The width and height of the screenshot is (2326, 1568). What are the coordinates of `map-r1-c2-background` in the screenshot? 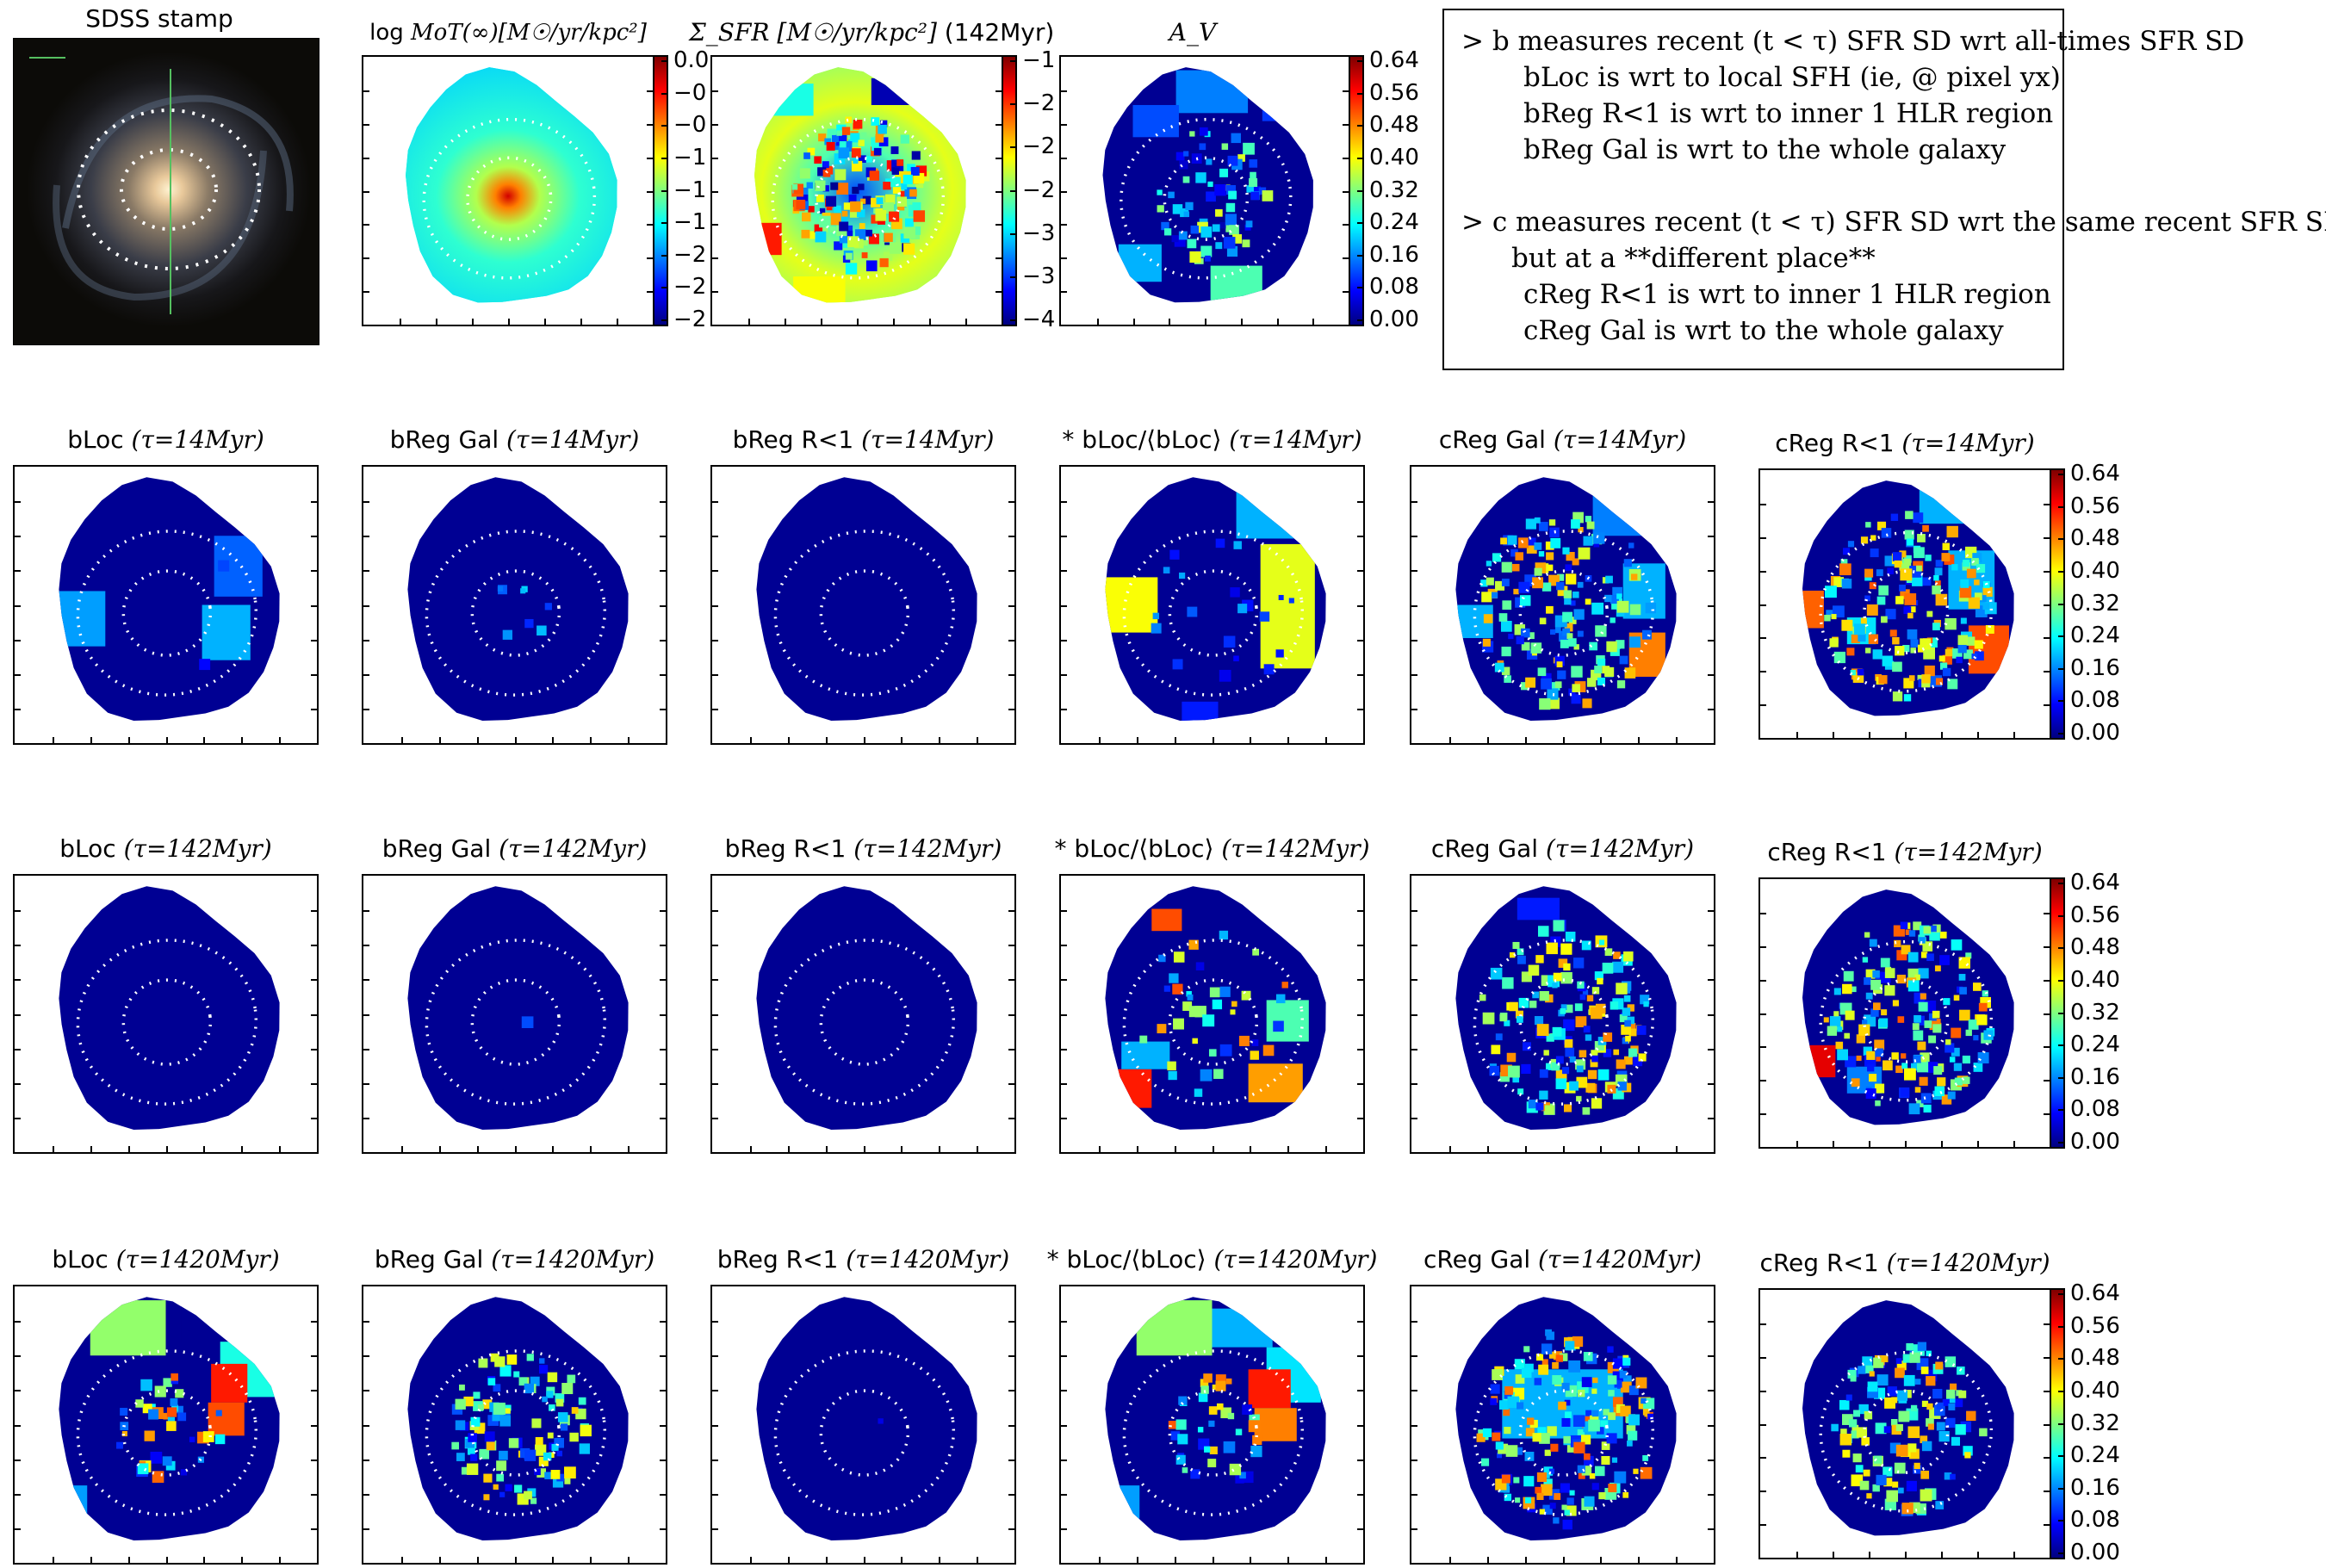 It's located at (866, 1008).